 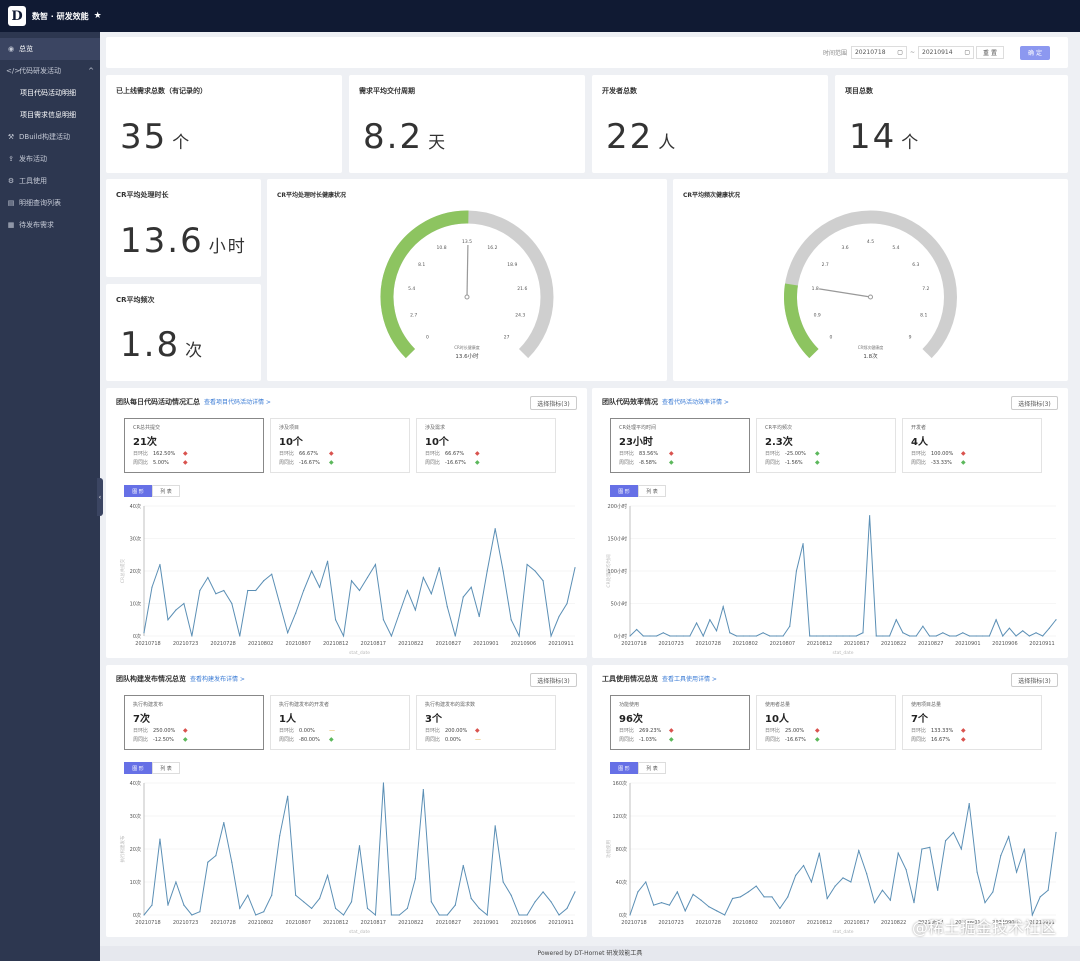 I want to click on gauge-tick-label: 21.6, so click(x=522, y=289).